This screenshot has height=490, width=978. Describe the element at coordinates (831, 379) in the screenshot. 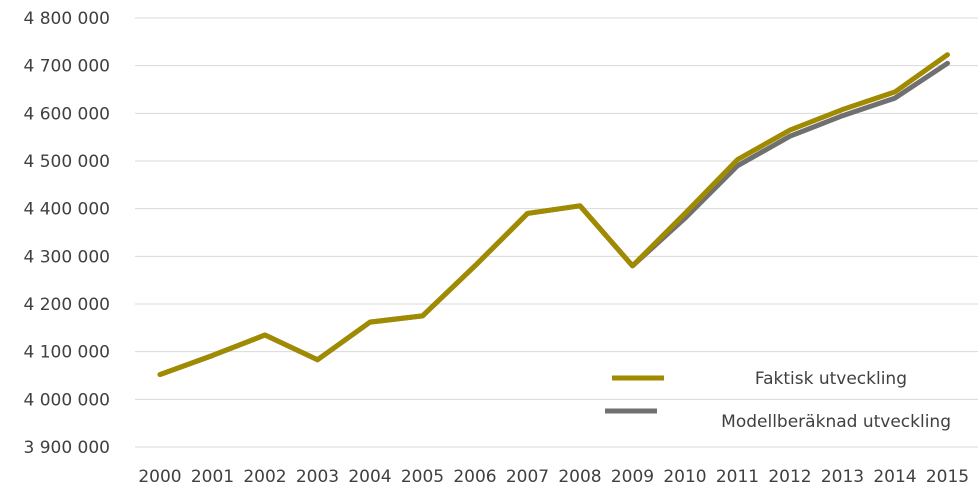

I see `legend-label-faktisk: Faktisk utveckling` at that location.